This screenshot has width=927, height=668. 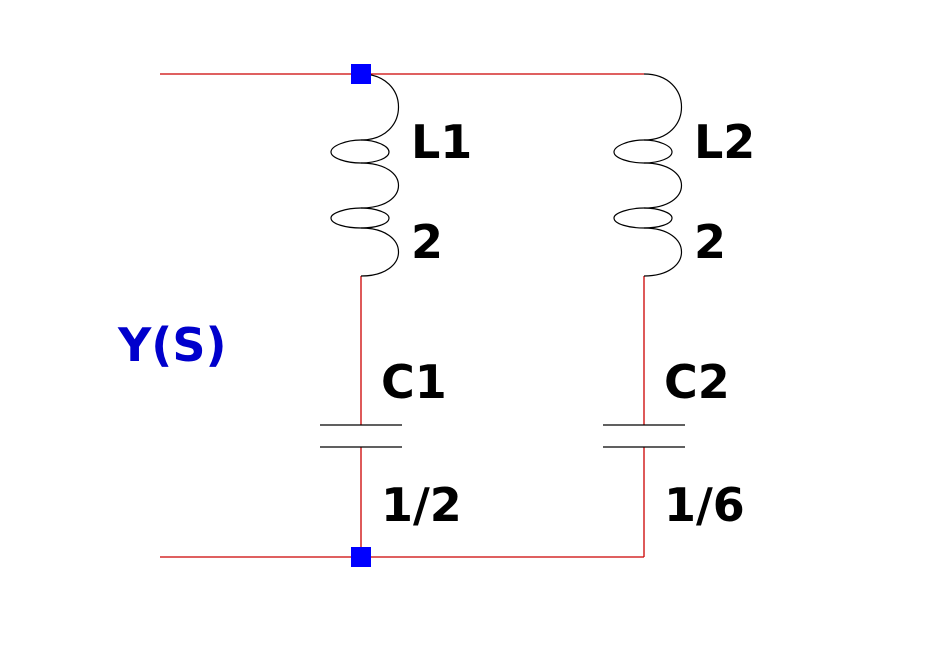 I want to click on inductor-l1, so click(x=364, y=175).